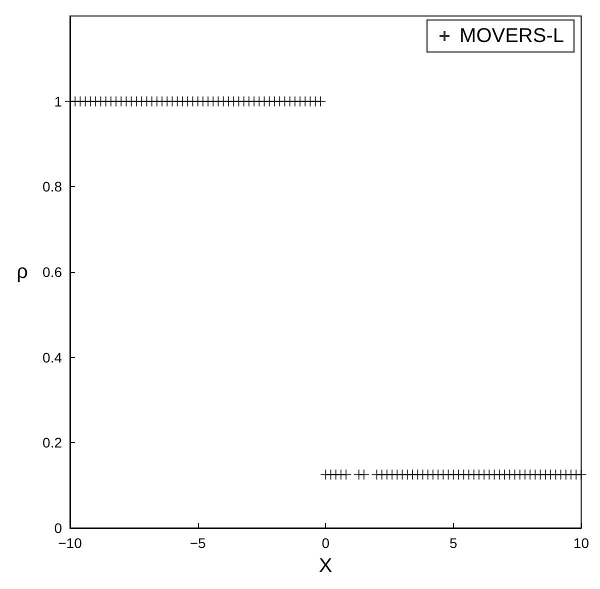  Describe the element at coordinates (52, 272) in the screenshot. I see `y-tick-label: 0.6` at that location.